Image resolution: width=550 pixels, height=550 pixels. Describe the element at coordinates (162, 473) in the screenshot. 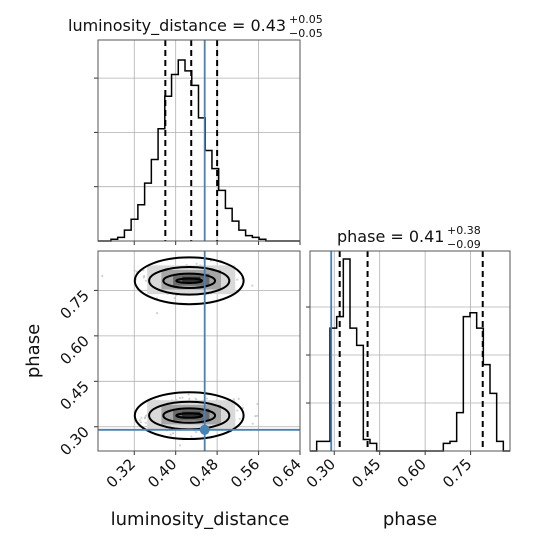

I see `joint-xtick-label: 0.40` at that location.